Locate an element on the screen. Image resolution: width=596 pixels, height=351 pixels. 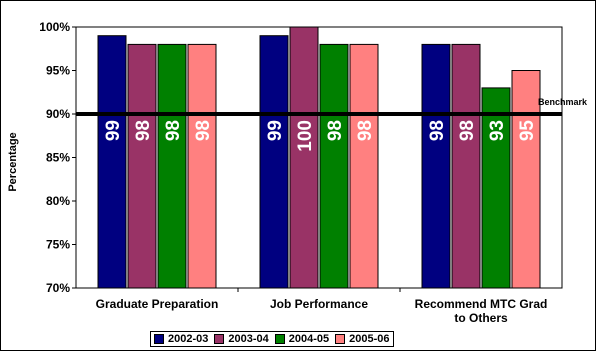
benchmark-group: Benchmark is located at coordinates (332, 106).